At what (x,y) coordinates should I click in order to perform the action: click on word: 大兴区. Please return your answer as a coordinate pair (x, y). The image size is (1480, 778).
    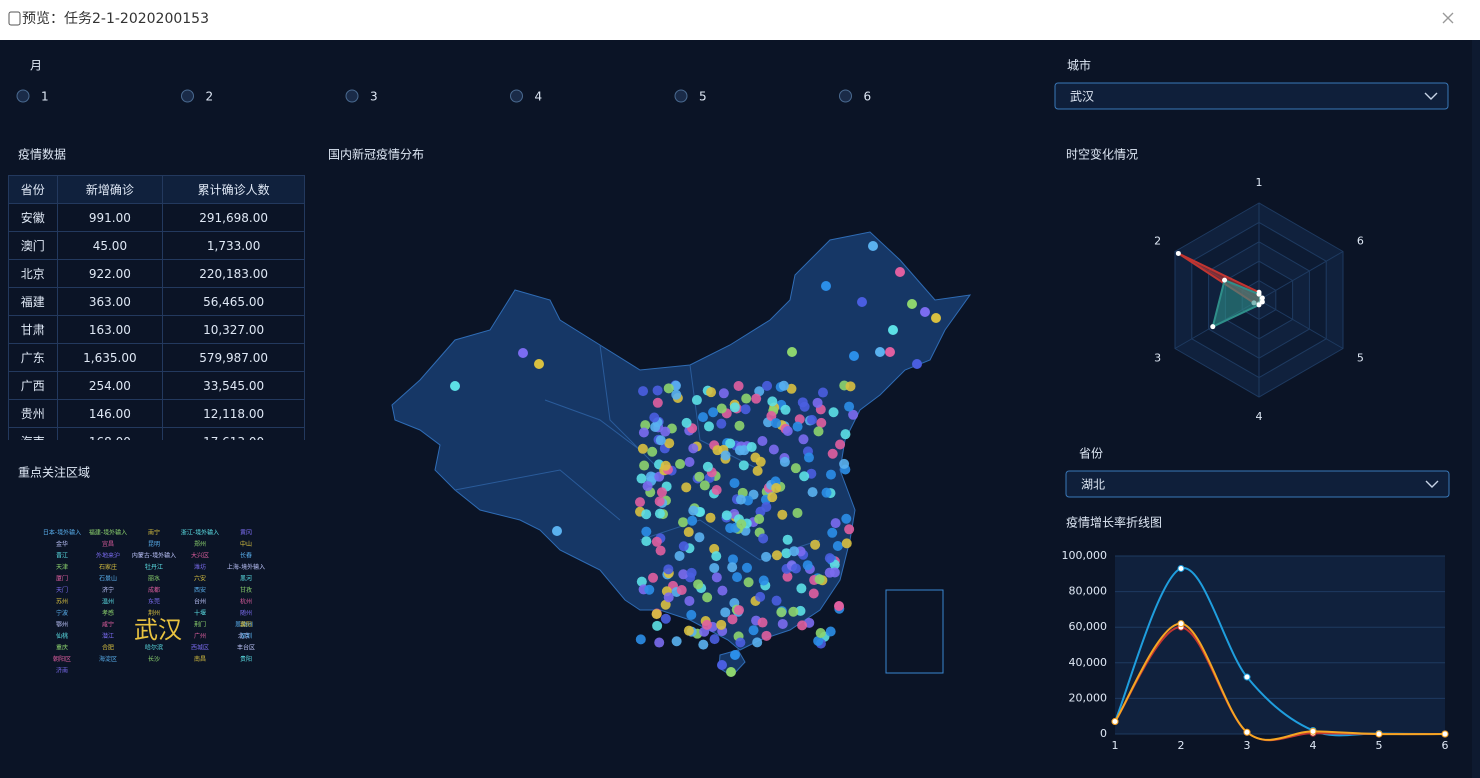
    Looking at the image, I should click on (200, 556).